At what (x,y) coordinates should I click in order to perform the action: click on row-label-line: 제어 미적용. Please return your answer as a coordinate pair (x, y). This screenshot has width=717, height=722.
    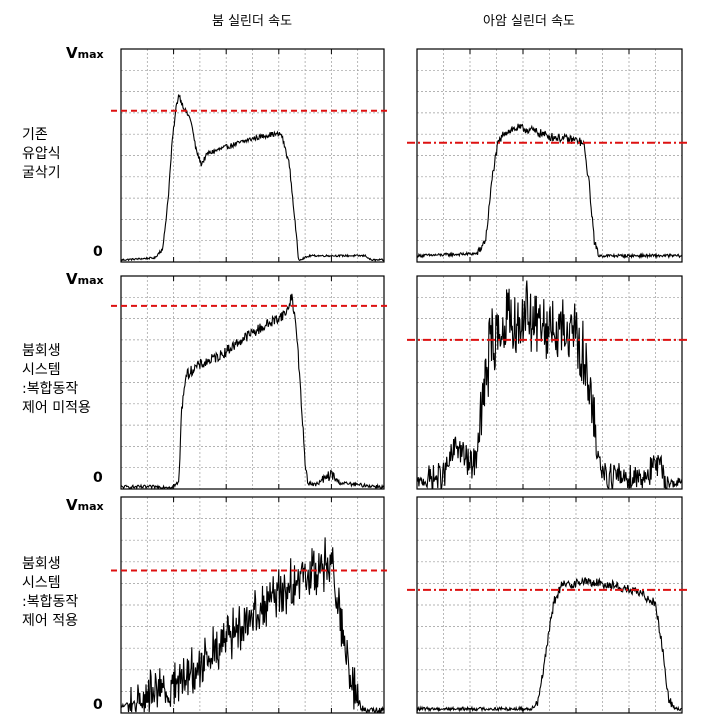
    Looking at the image, I should click on (56, 408).